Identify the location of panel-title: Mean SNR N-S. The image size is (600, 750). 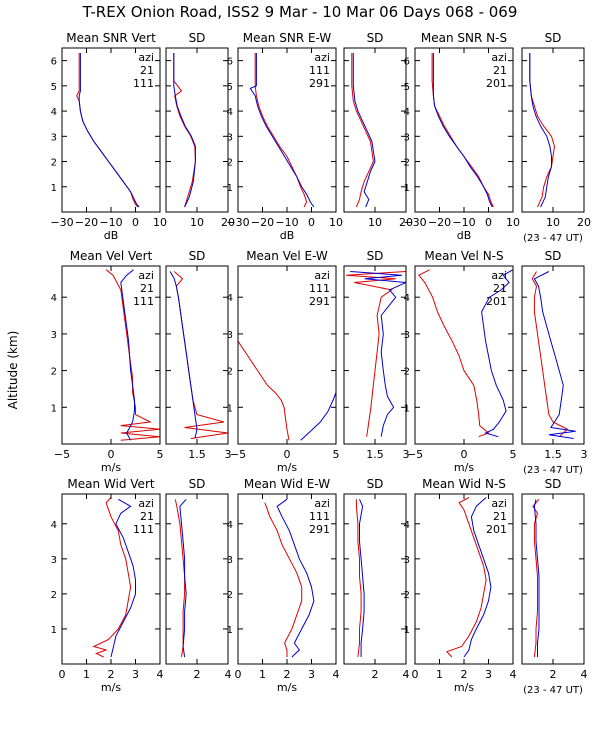
(464, 38).